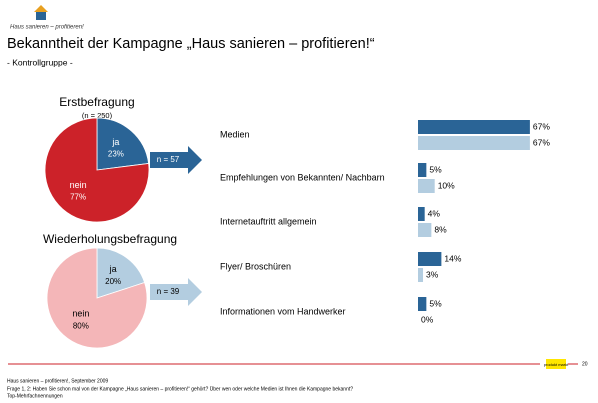 The image size is (598, 403). What do you see at coordinates (302, 177) in the screenshot?
I see `category-label: Empfehlungen von Bekannten/ Nachbarn` at bounding box center [302, 177].